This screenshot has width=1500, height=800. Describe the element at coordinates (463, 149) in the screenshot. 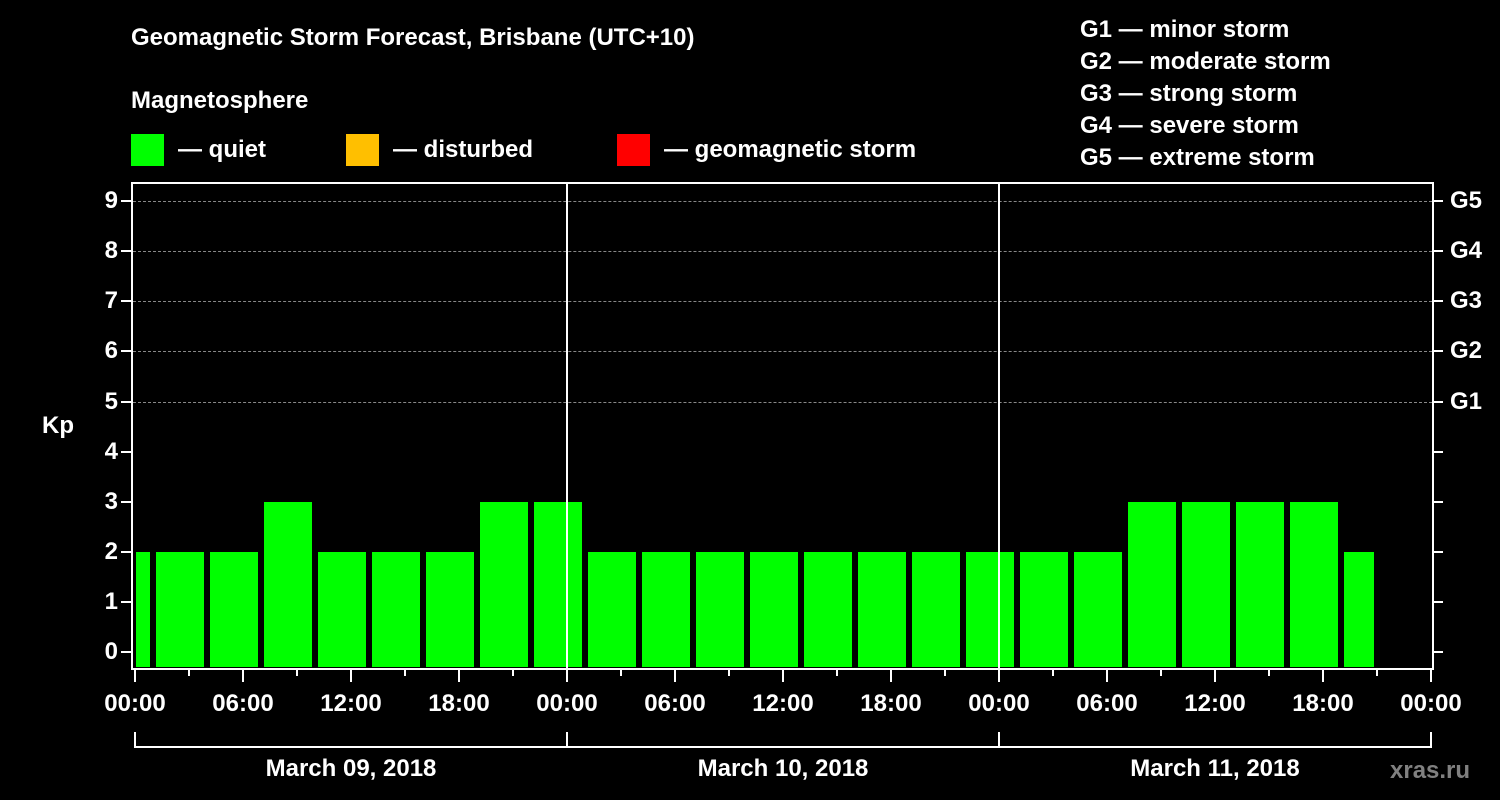

I see `legend-label: — disturbed` at that location.